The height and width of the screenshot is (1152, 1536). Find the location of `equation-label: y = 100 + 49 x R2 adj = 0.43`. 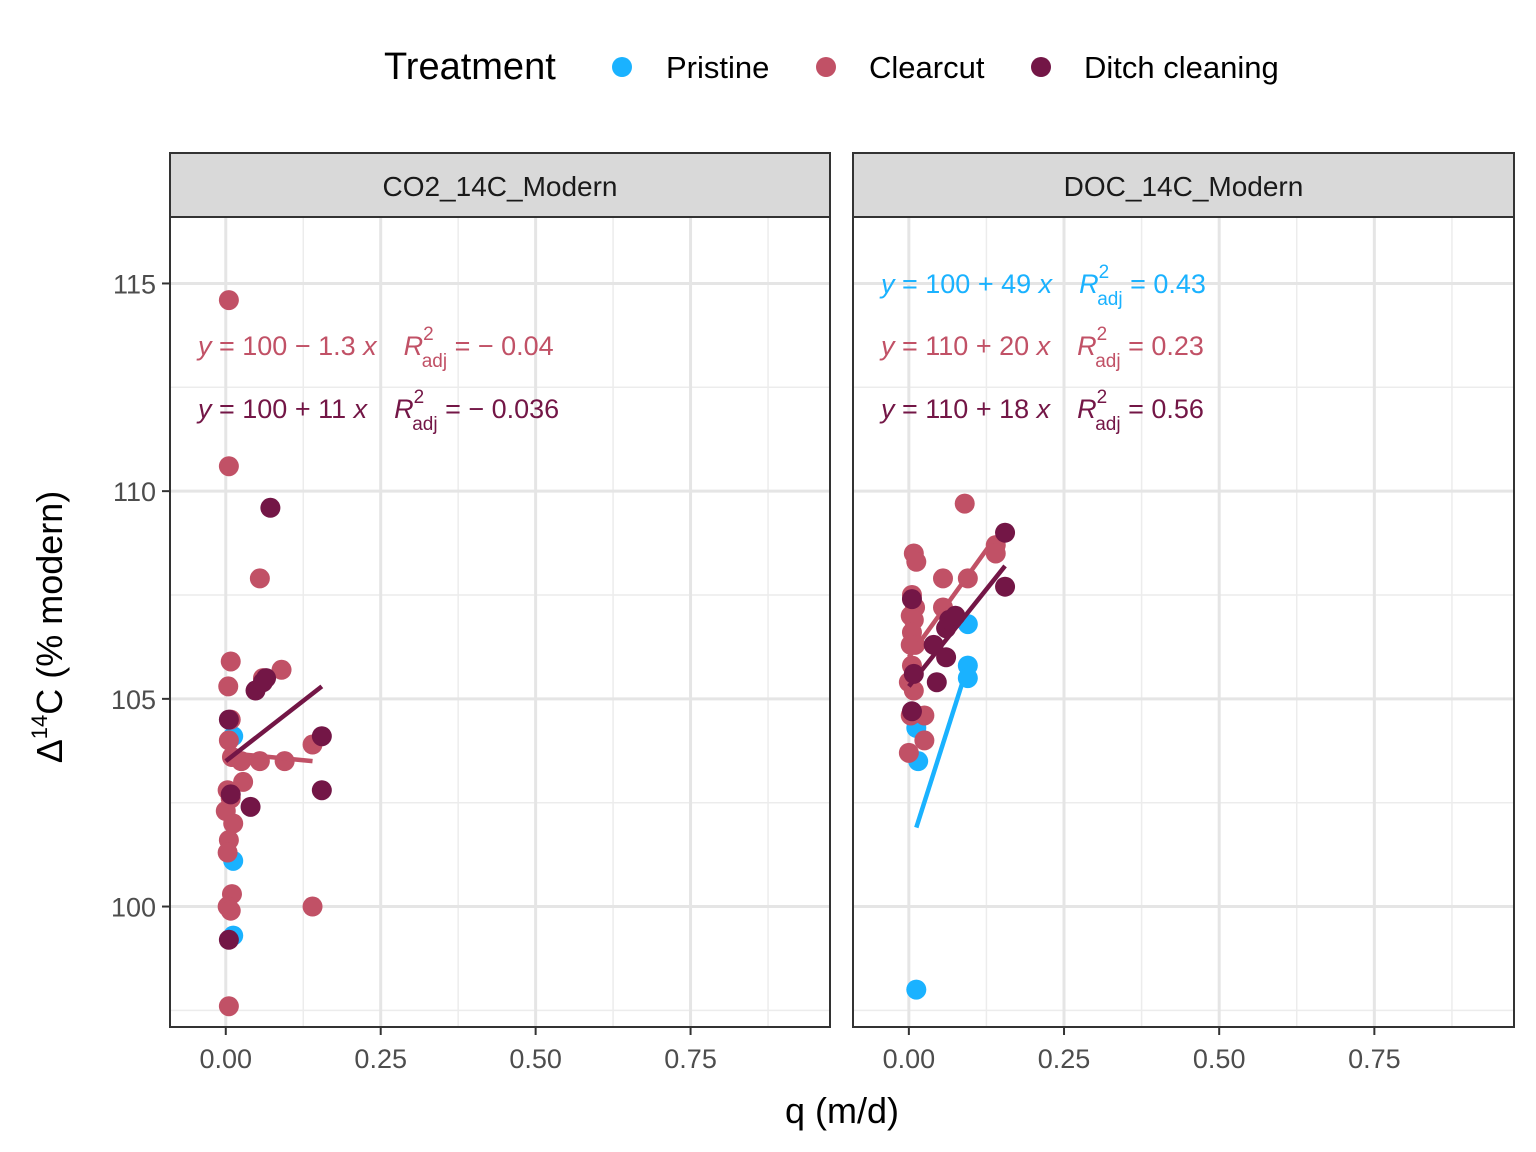

equation-label: y = 100 + 49 x R2 adj = 0.43 is located at coordinates (1042, 286).